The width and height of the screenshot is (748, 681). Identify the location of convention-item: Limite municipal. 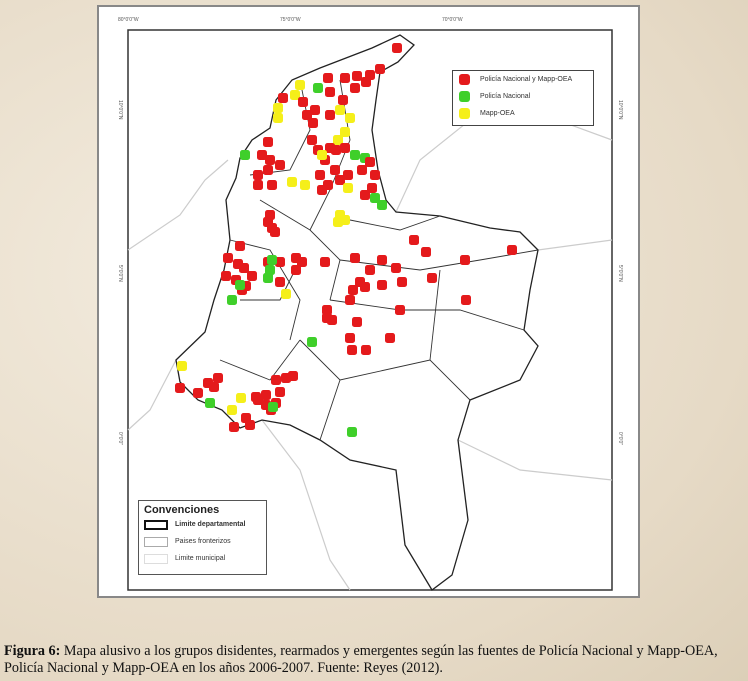
(202, 558).